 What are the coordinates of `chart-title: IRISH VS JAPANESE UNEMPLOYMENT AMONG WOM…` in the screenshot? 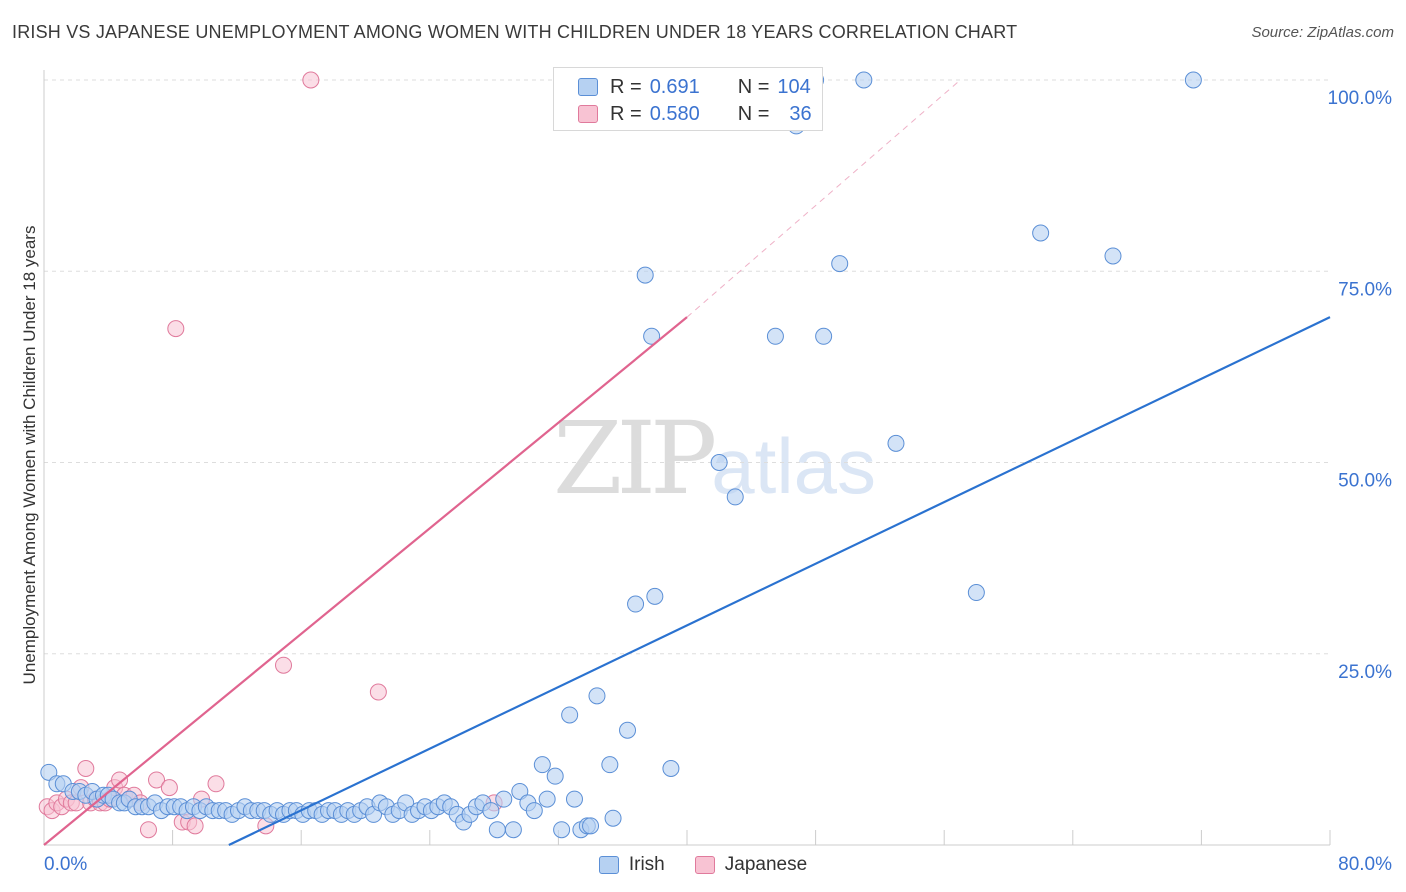 It's located at (515, 32).